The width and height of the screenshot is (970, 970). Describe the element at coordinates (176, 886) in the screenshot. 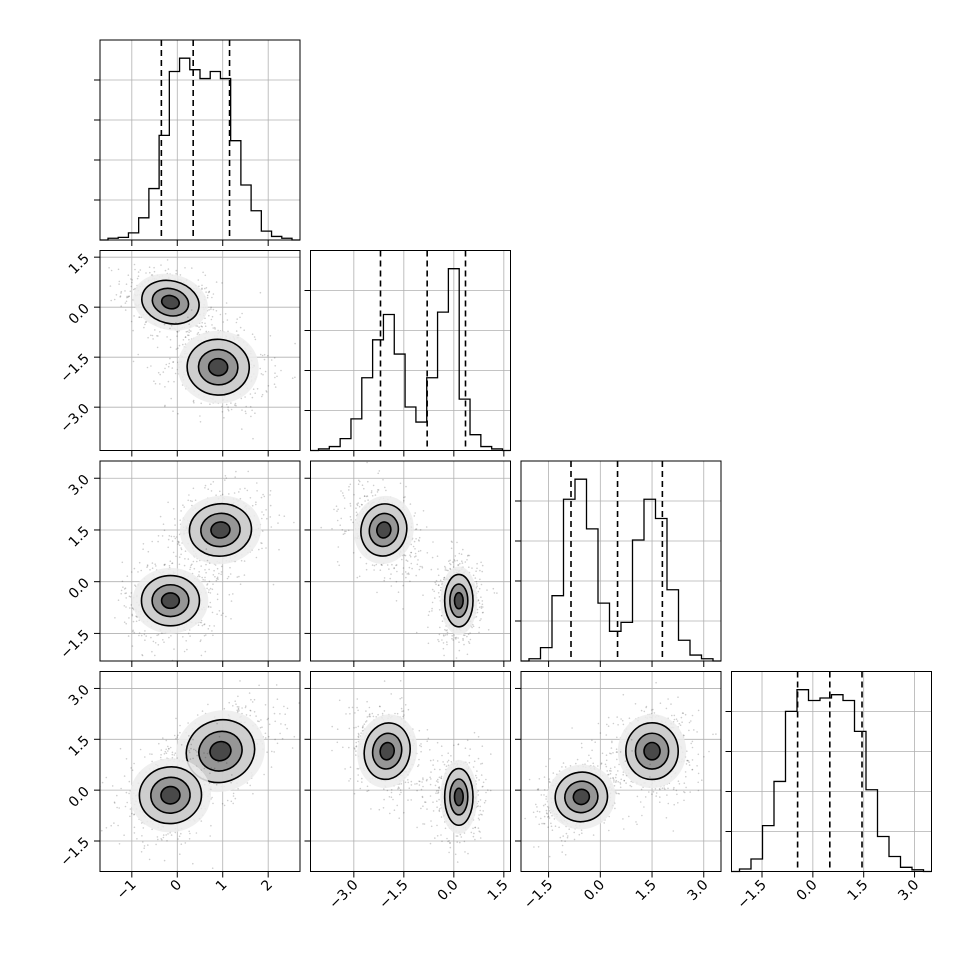

I see `x-tick-label: 0` at that location.